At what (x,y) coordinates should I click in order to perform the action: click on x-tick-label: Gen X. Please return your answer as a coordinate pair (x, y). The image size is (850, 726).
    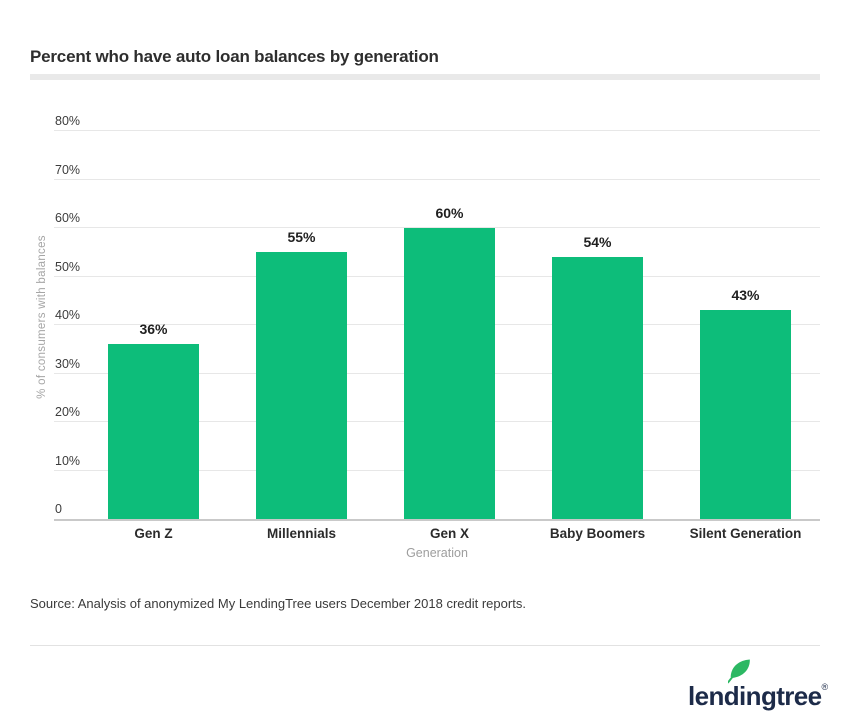
    Looking at the image, I should click on (449, 533).